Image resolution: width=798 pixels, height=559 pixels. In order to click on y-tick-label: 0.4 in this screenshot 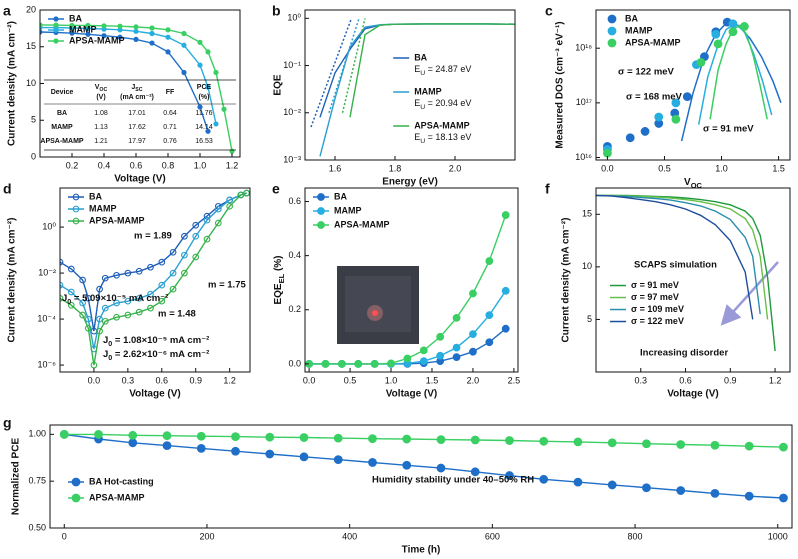, I will do `click(294, 255)`.